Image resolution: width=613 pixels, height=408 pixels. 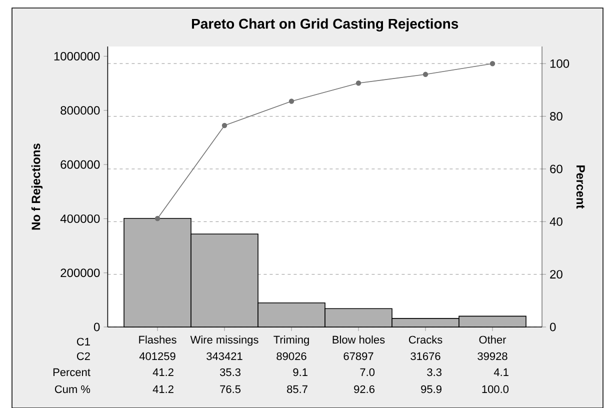 What do you see at coordinates (72, 389) in the screenshot?
I see `text: Cum %` at bounding box center [72, 389].